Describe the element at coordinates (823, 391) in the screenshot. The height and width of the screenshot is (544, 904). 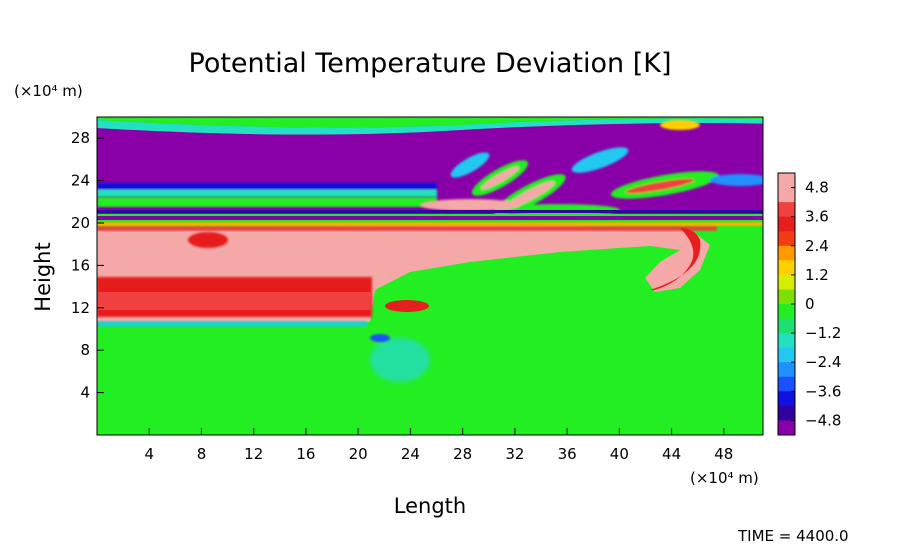
I see `colorbar-tick-label: −3.6` at that location.